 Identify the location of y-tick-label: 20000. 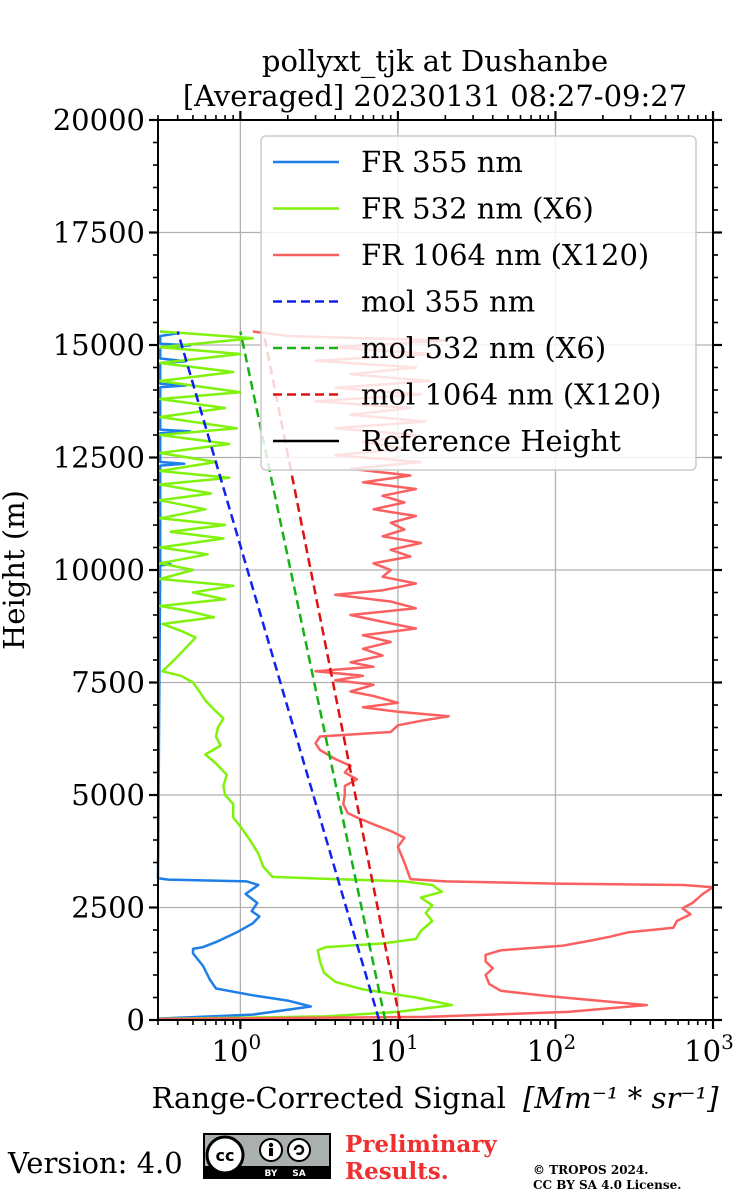
(99, 120).